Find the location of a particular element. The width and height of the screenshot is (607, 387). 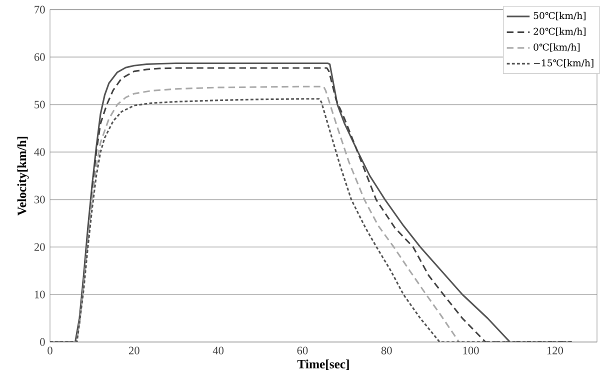

x-tick-label: 20 is located at coordinates (134, 350).